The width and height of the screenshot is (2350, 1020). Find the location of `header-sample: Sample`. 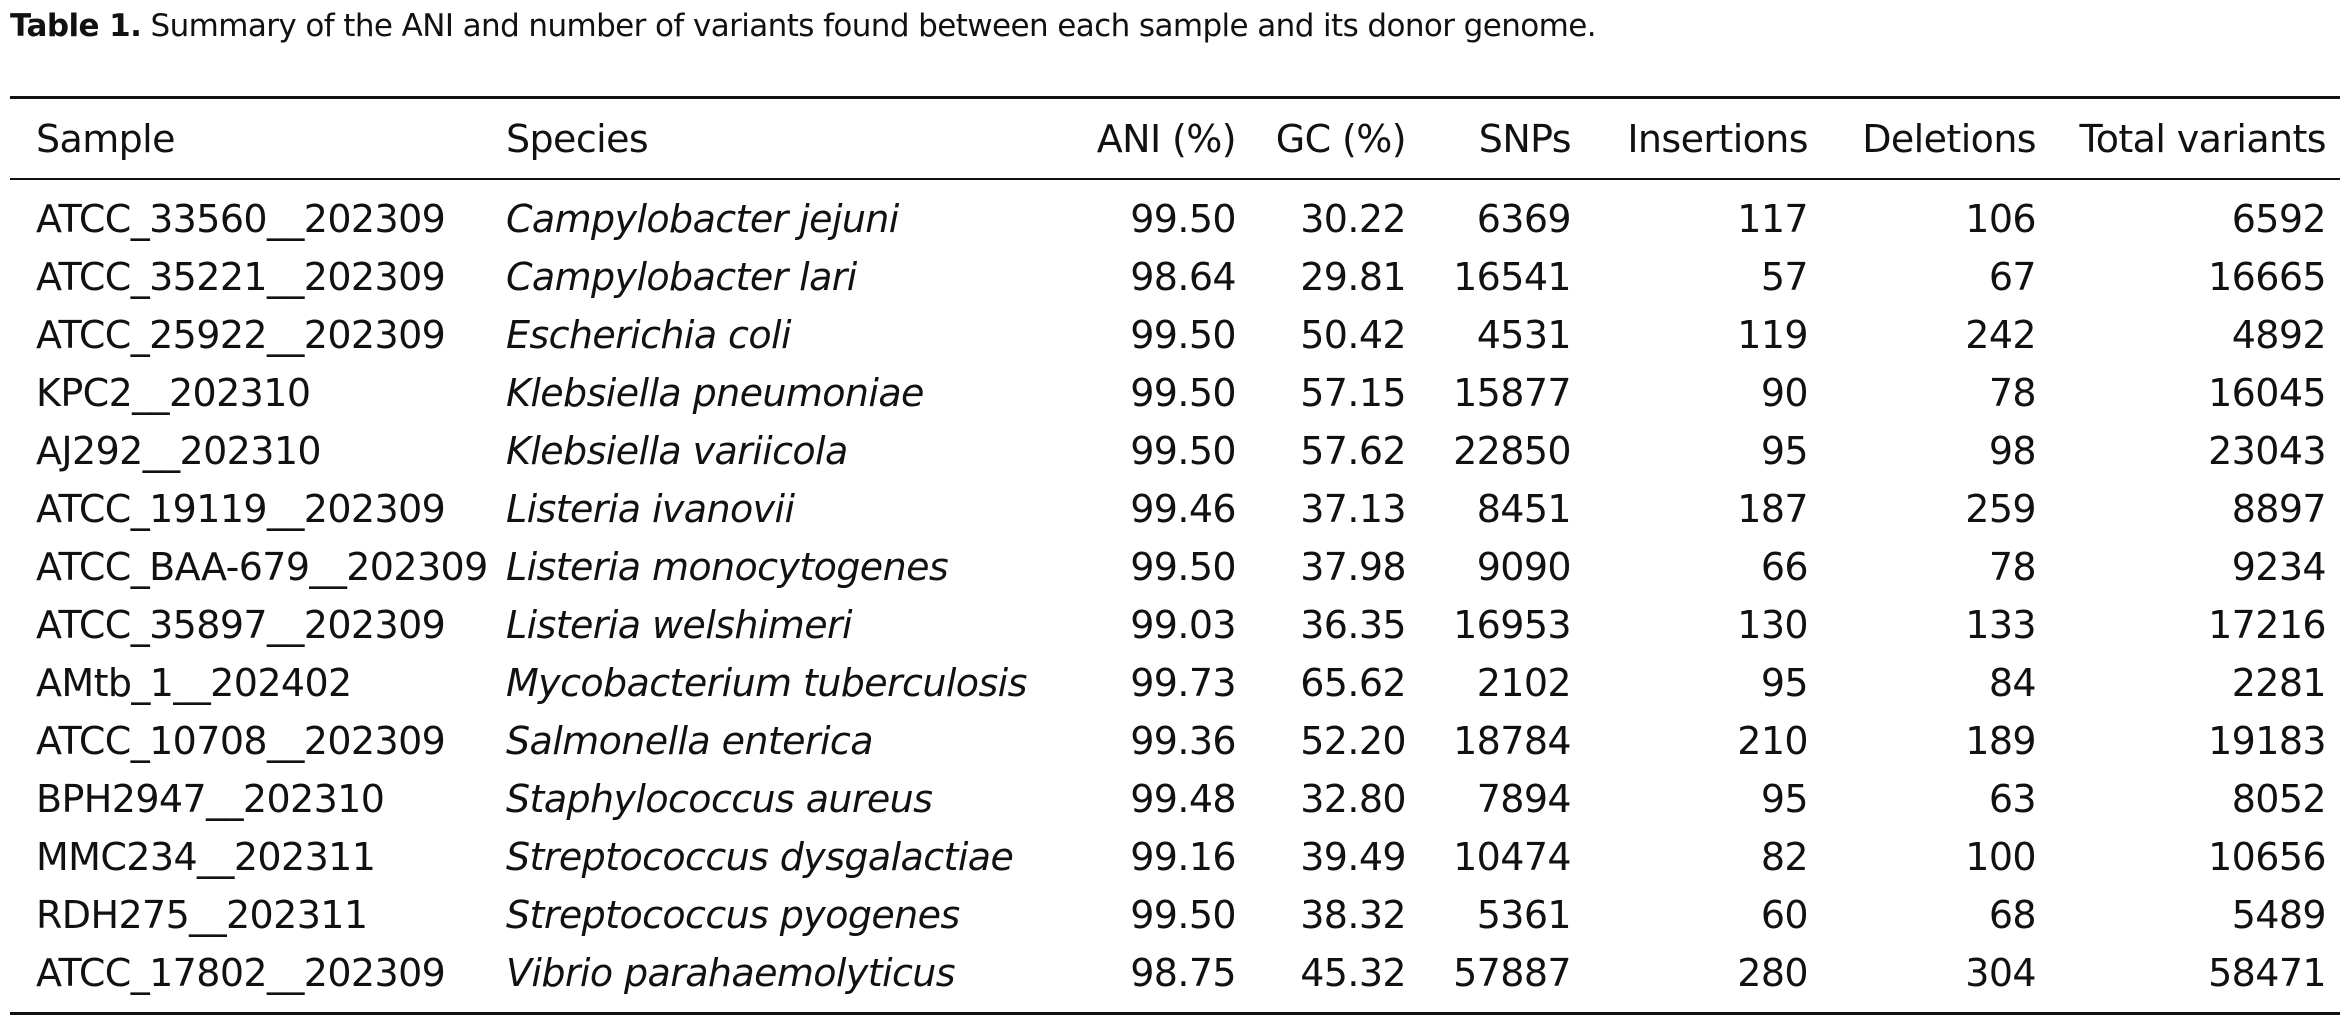

header-sample: Sample is located at coordinates (105, 138).